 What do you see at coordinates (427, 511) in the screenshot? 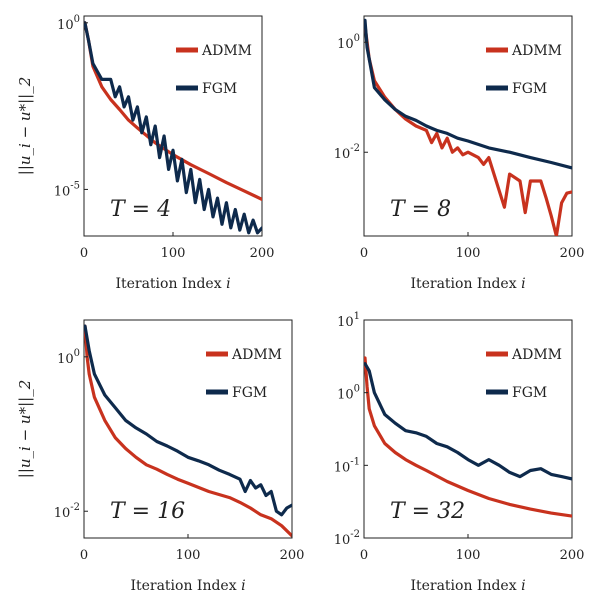
I see `horizon-annotation: T = 32` at bounding box center [427, 511].